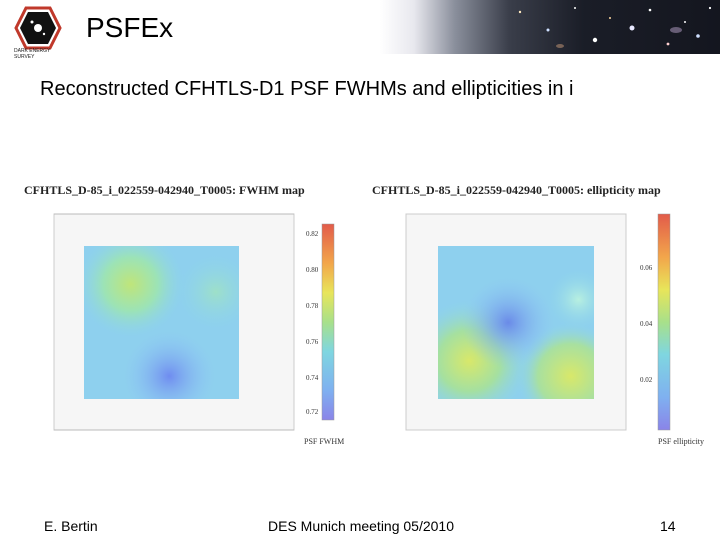  I want to click on fwhm-tick-5: 0.72, so click(312, 412).